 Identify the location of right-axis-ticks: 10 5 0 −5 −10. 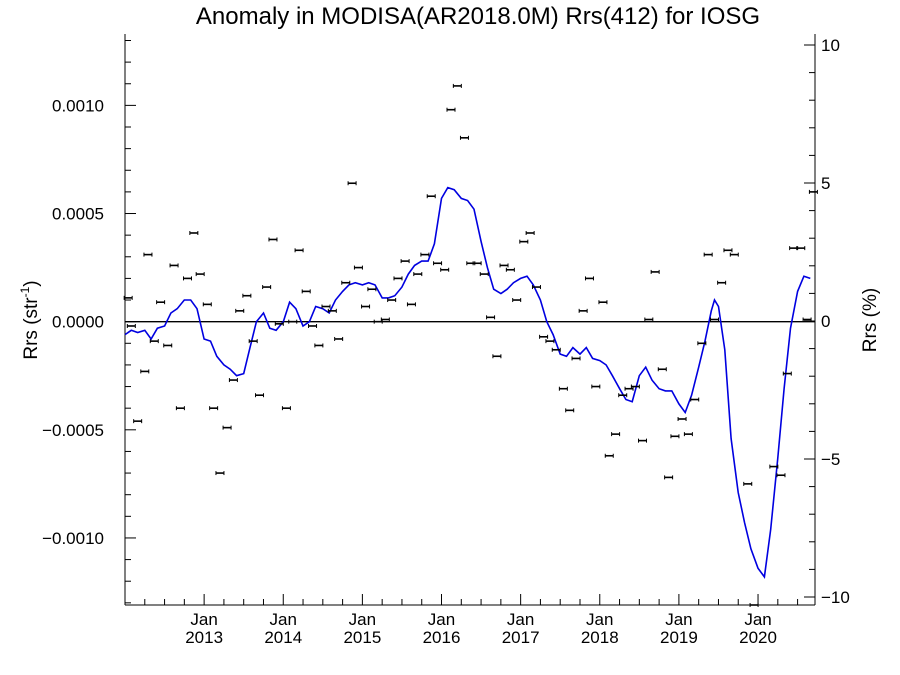
(827, 321).